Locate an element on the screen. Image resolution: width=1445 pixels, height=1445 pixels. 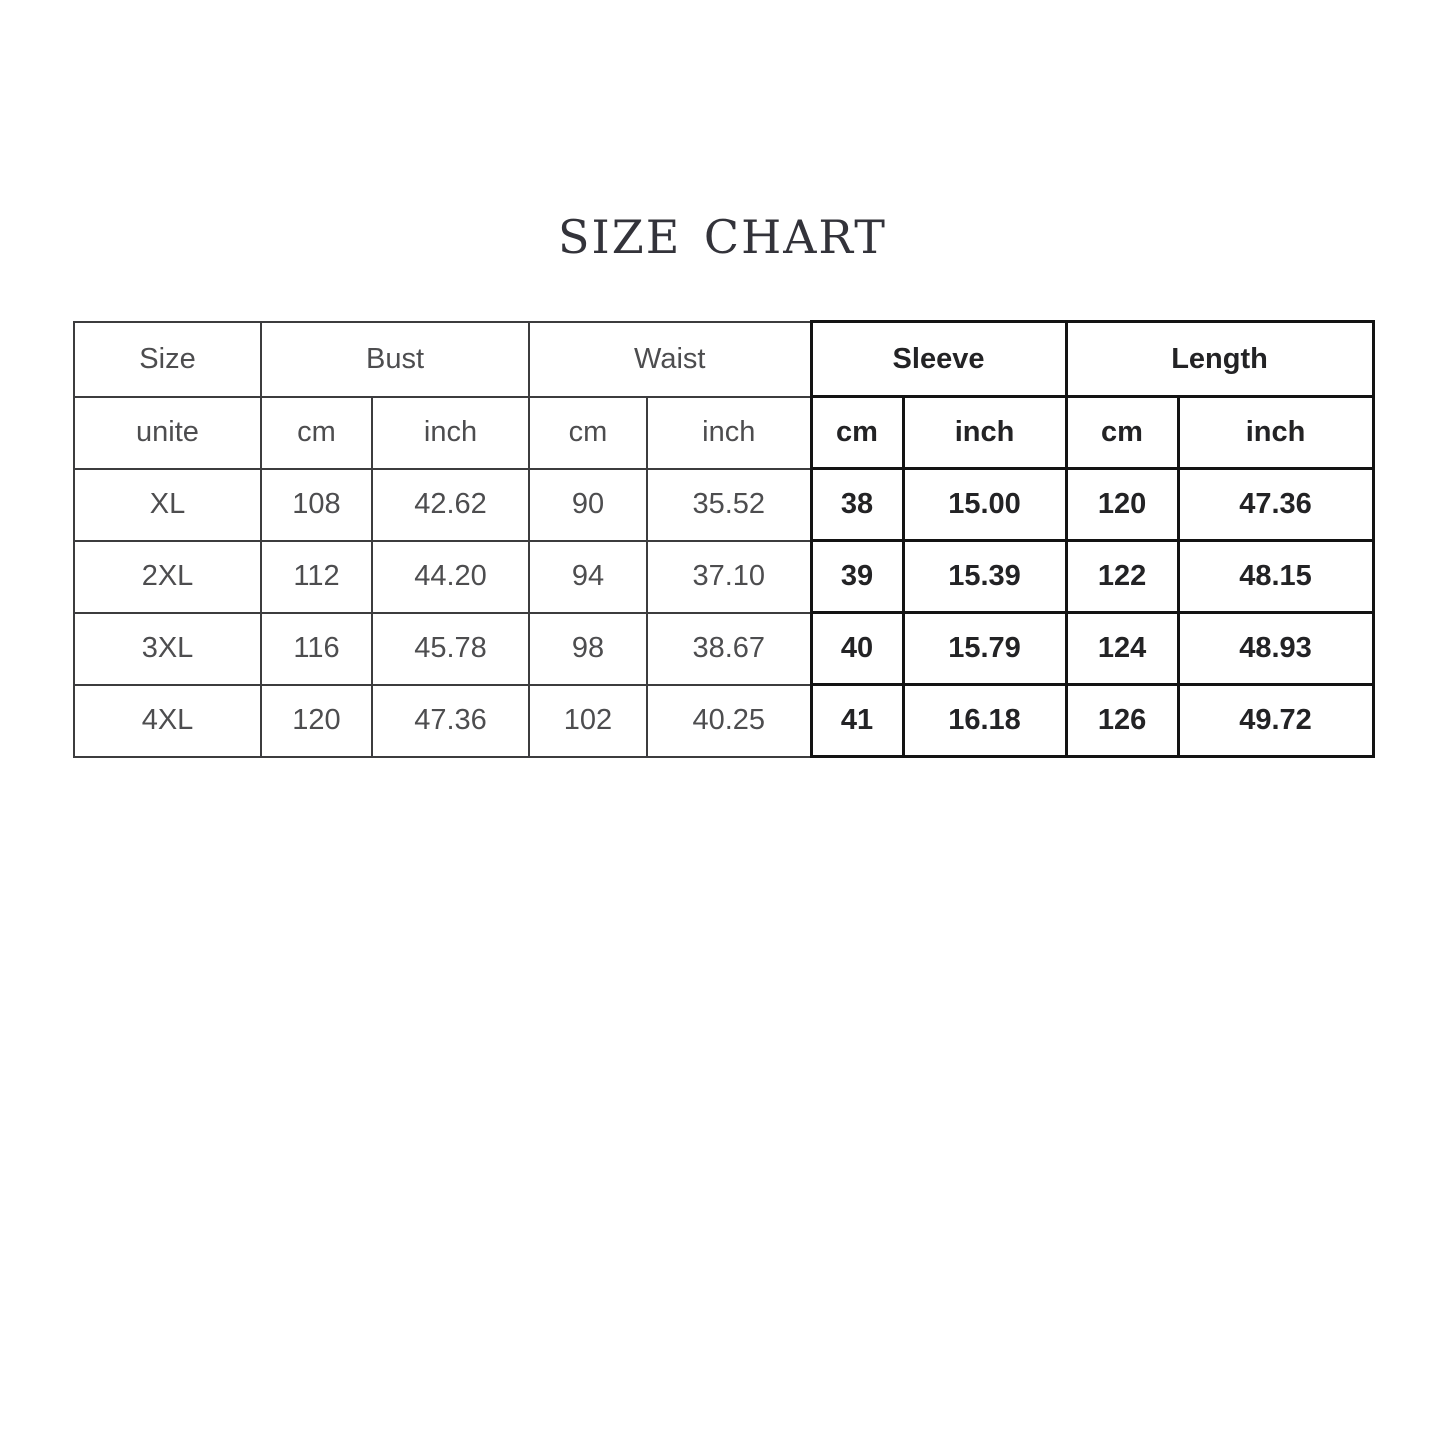
cell-waist-cm: 90 is located at coordinates (588, 504).